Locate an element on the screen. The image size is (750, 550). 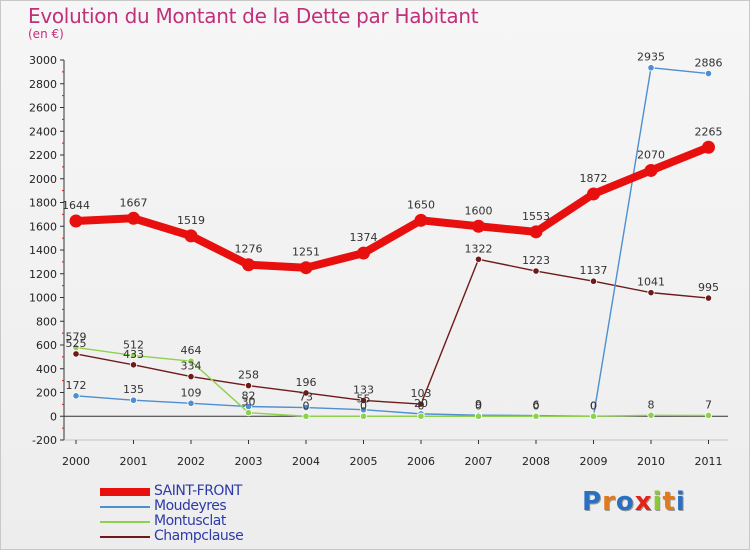
x-tick-label: 2003 is located at coordinates (249, 461).